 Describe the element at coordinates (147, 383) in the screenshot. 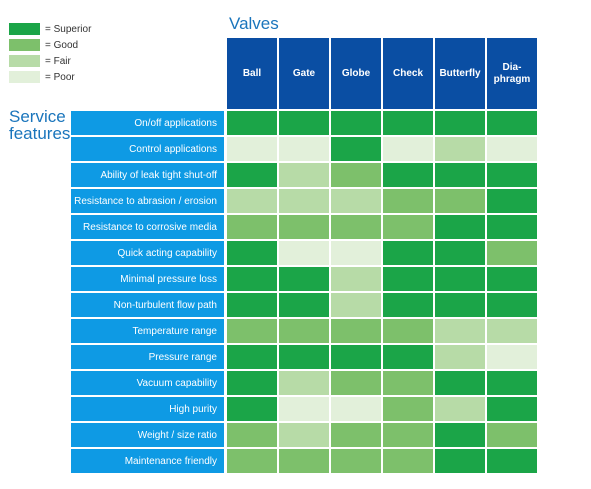

I see `row-label: Vacuum capability` at that location.